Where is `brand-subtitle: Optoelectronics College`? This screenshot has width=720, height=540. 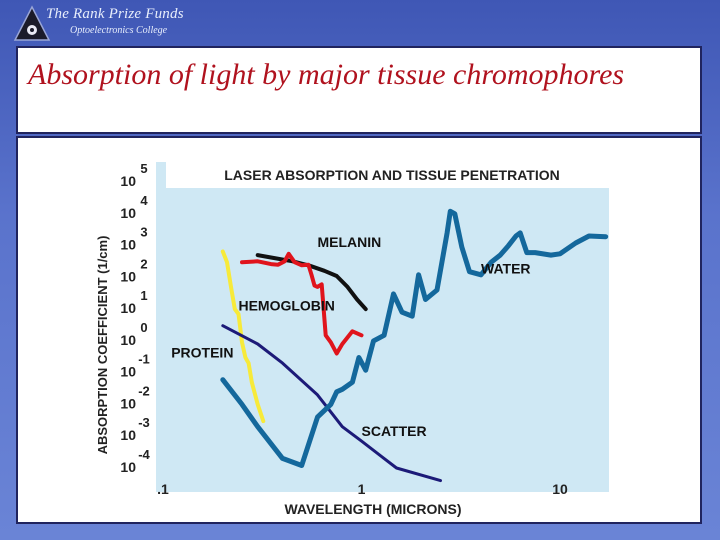 brand-subtitle: Optoelectronics College is located at coordinates (119, 30).